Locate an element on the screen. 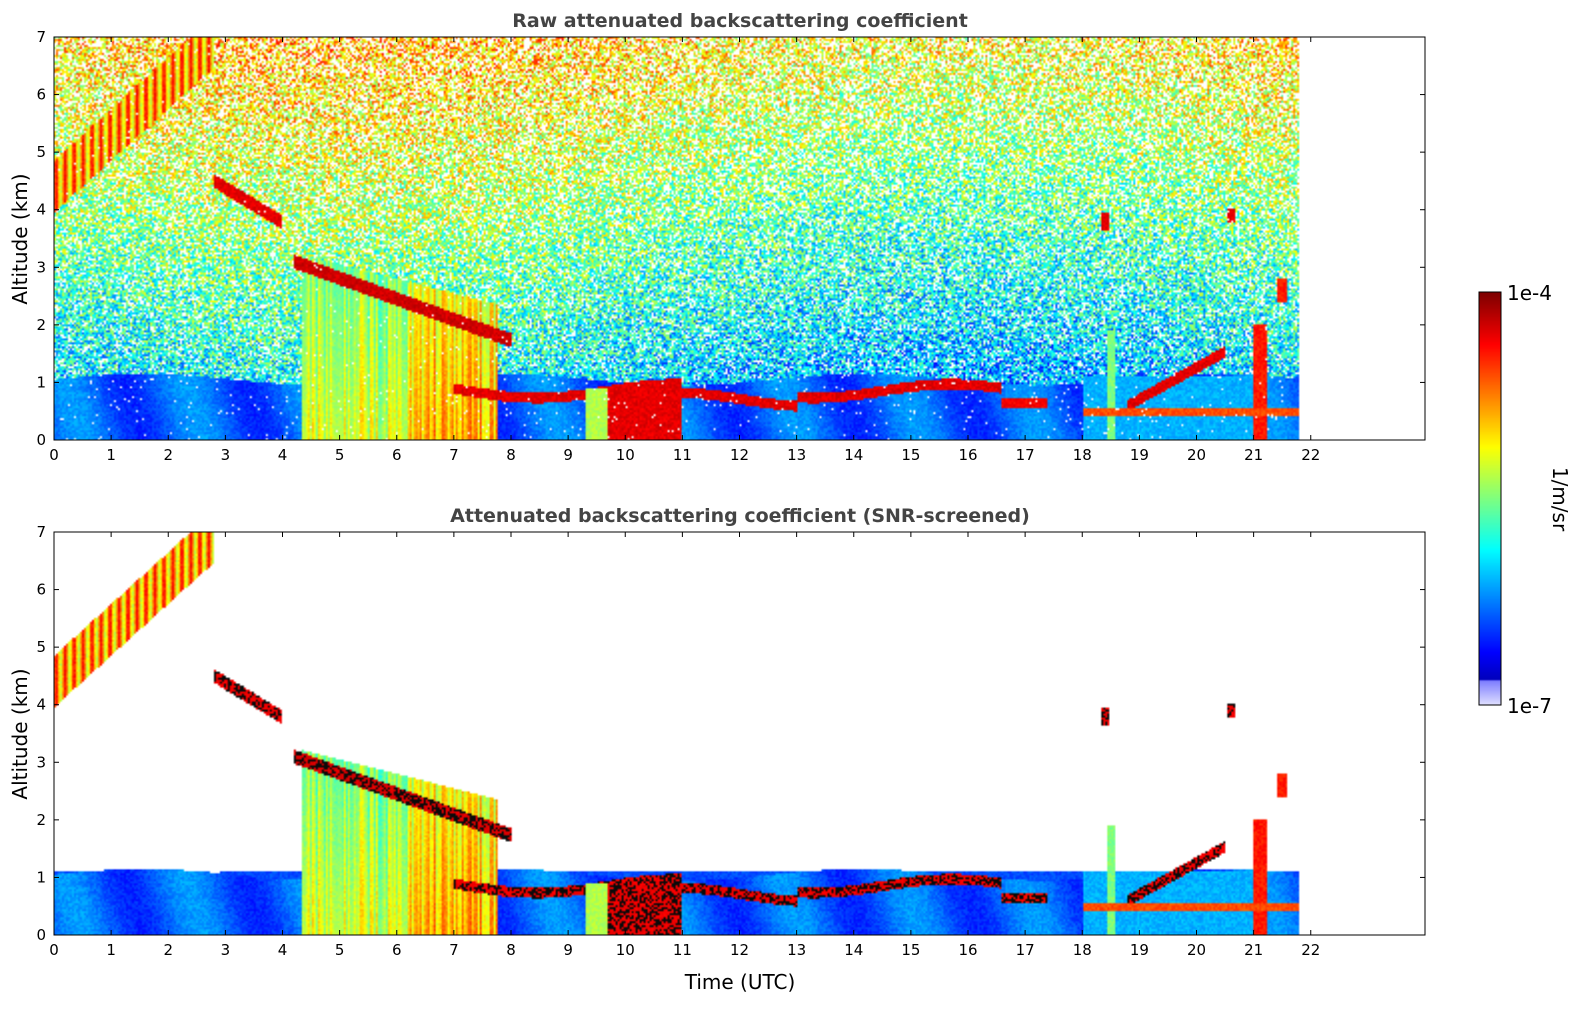 This screenshot has height=1020, width=1595. x-axis-label: Time (UTC) is located at coordinates (740, 982).